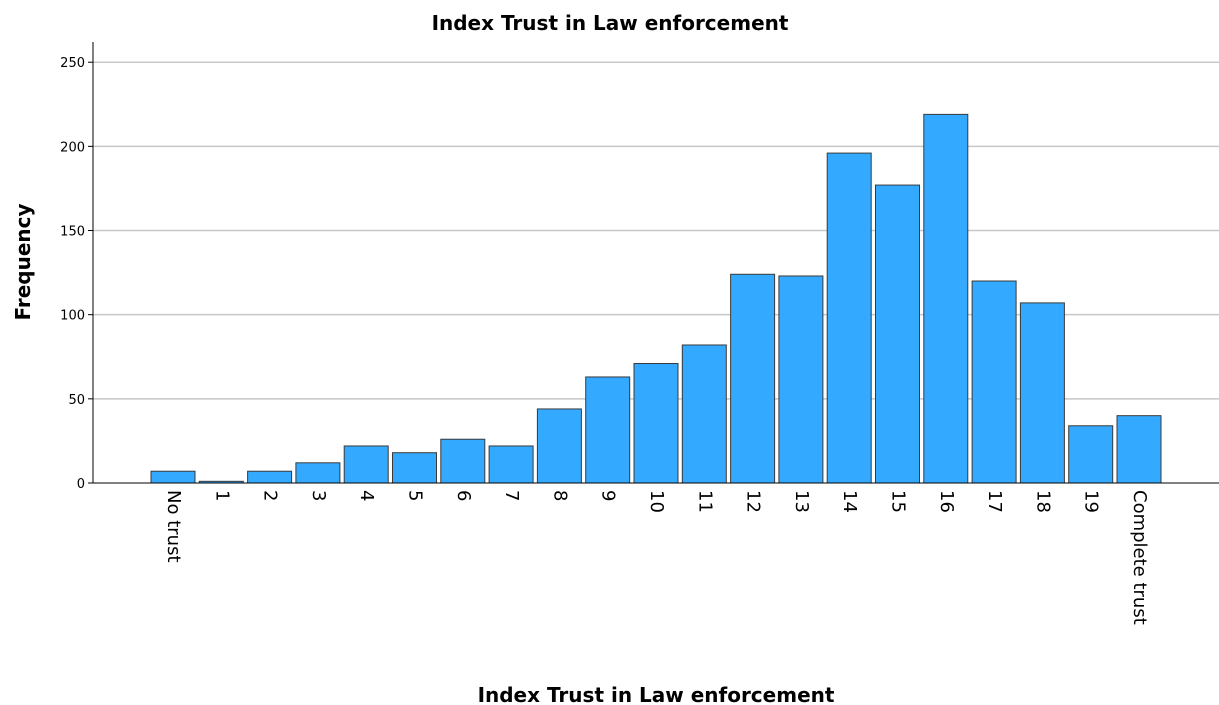 The image size is (1219, 705). Describe the element at coordinates (23, 261) in the screenshot. I see `y-axis-title: Frequency` at that location.